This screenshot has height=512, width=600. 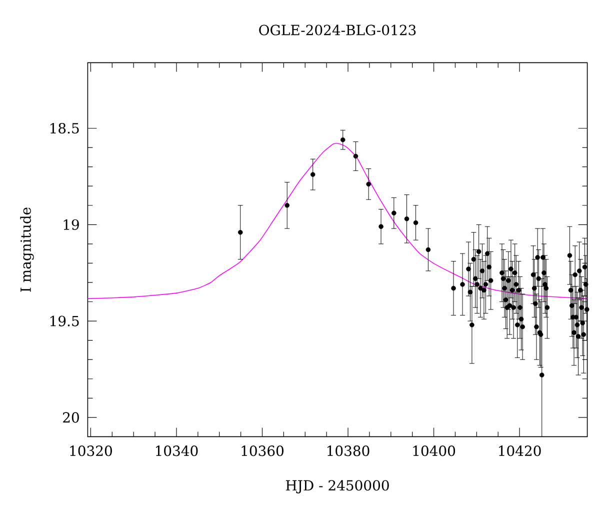 What do you see at coordinates (71, 224) in the screenshot?
I see `y-tick-label: 19` at bounding box center [71, 224].